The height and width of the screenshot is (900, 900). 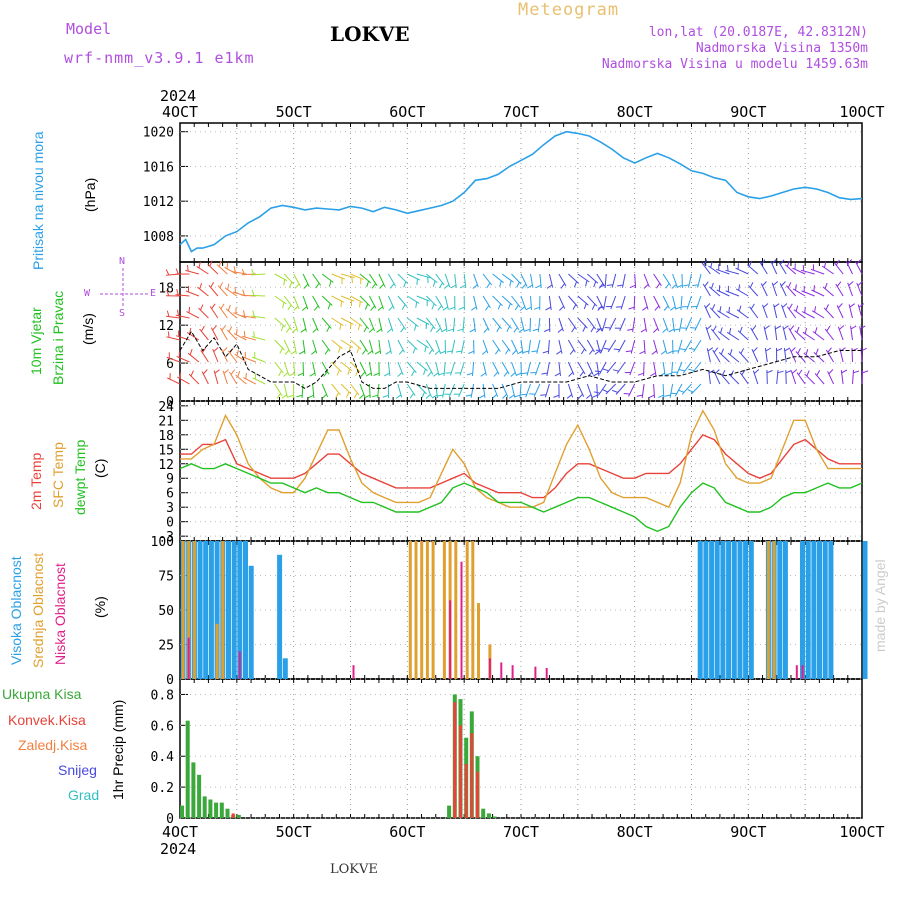 What do you see at coordinates (53, 745) in the screenshot?
I see `frz-precip-label: Zaledj.Kisa` at bounding box center [53, 745].